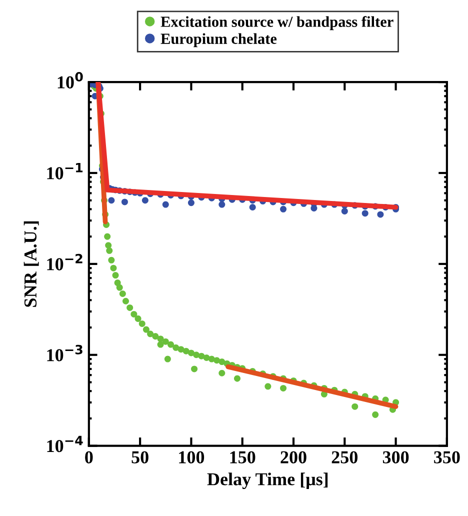 The image size is (468, 516). I want to click on y-axis-title: SNR [A.U.], so click(31, 264).